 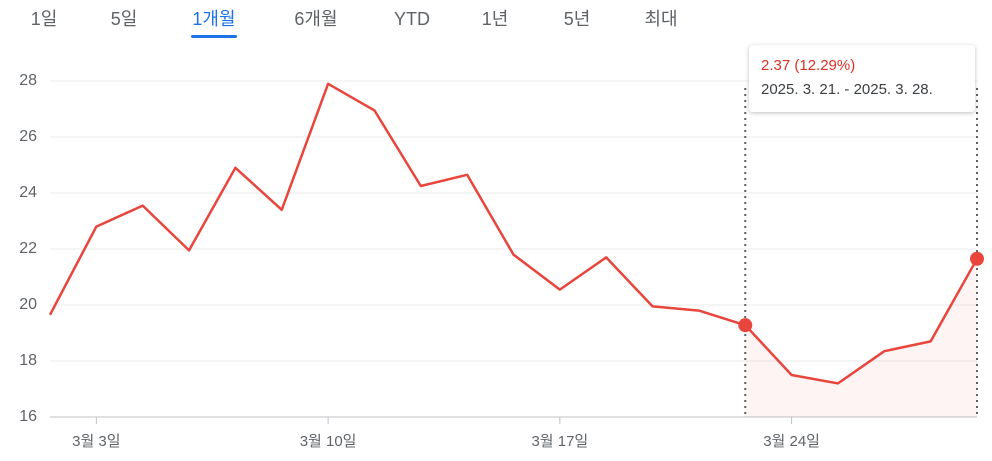 What do you see at coordinates (847, 89) in the screenshot?
I see `tooltip-range: 2025. 3. 21. - 2025. 3. 28.` at bounding box center [847, 89].